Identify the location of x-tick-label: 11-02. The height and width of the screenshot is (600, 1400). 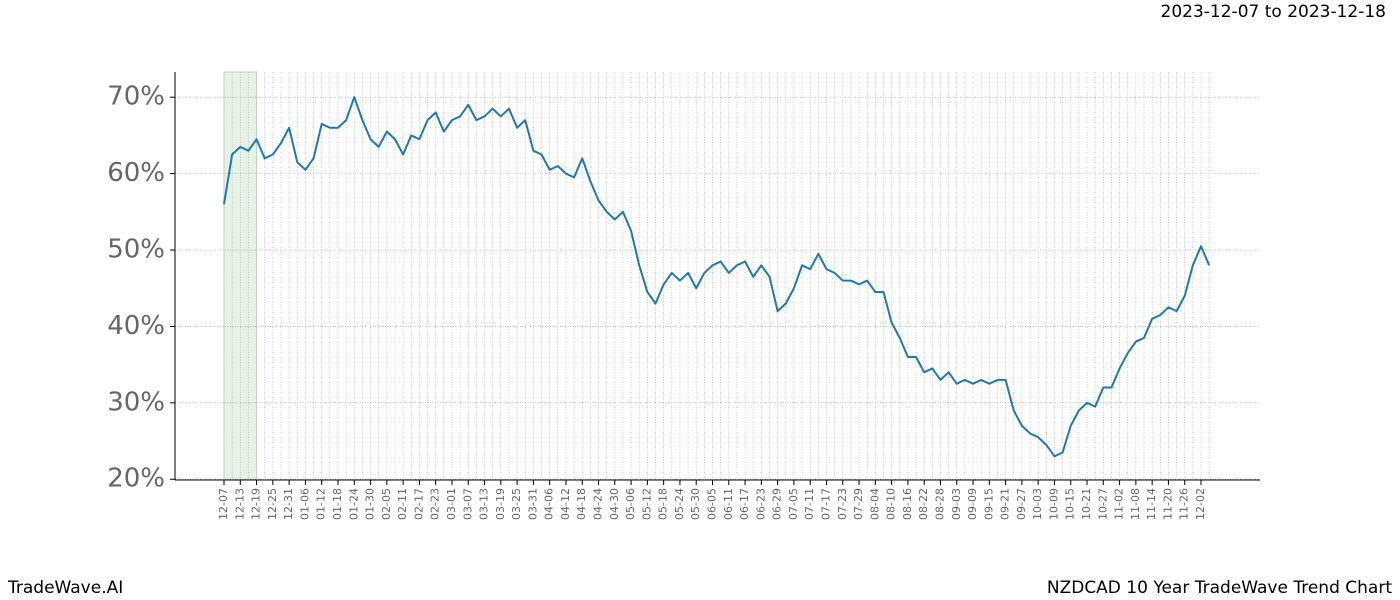
(1119, 504).